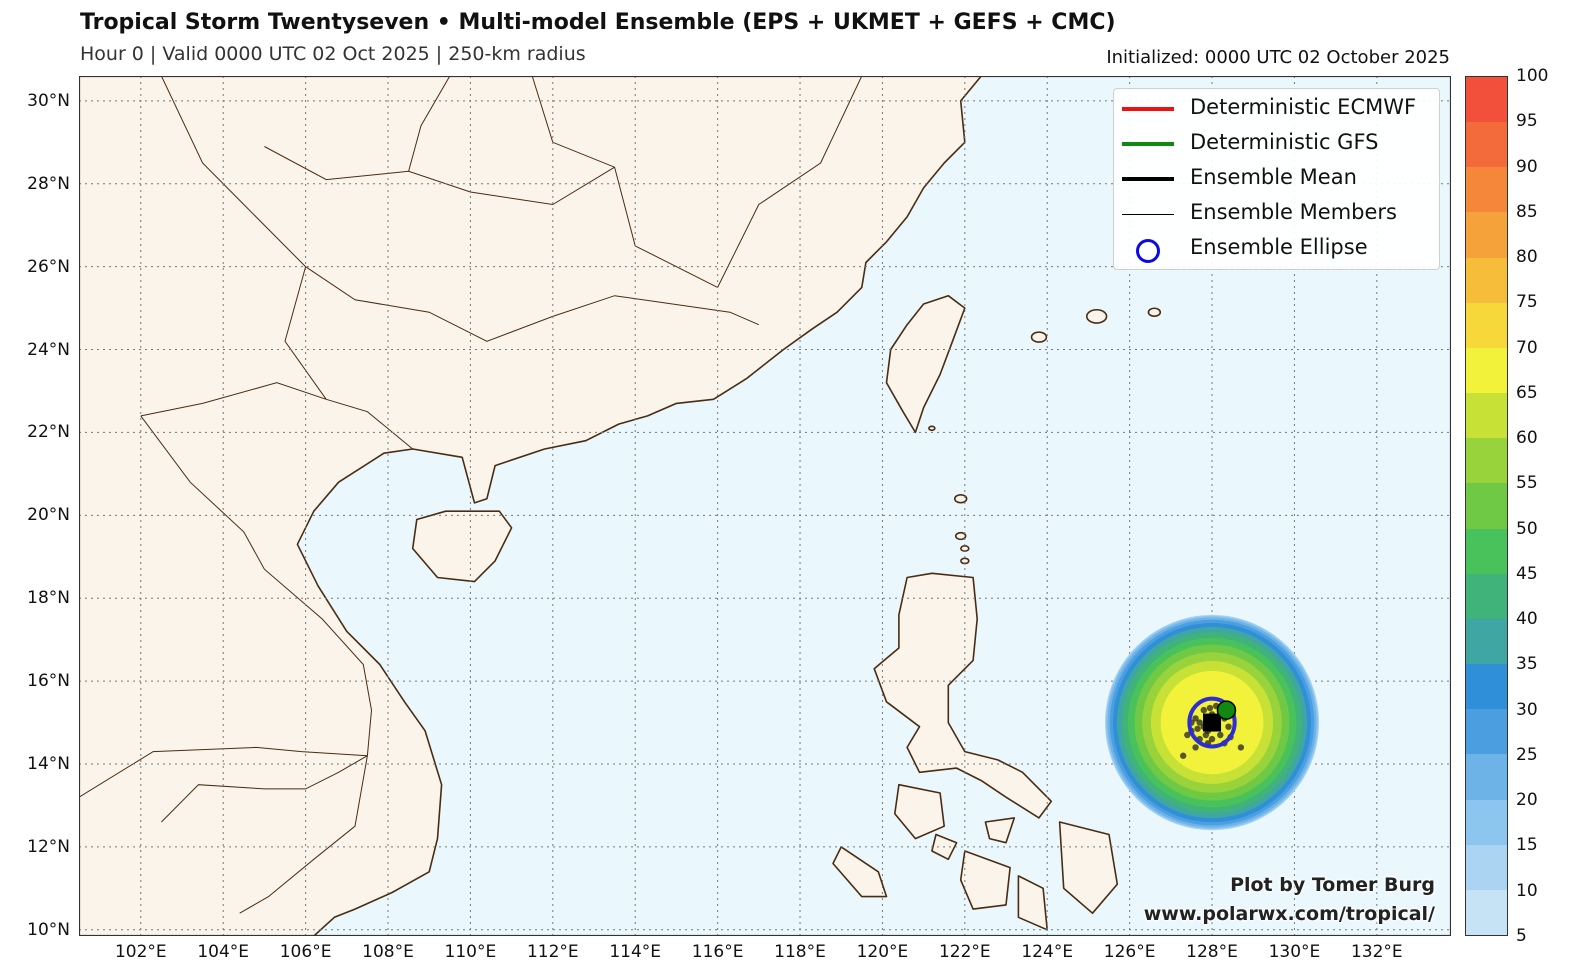  Describe the element at coordinates (1527, 121) in the screenshot. I see `colorbar-tick-label: 95` at that location.